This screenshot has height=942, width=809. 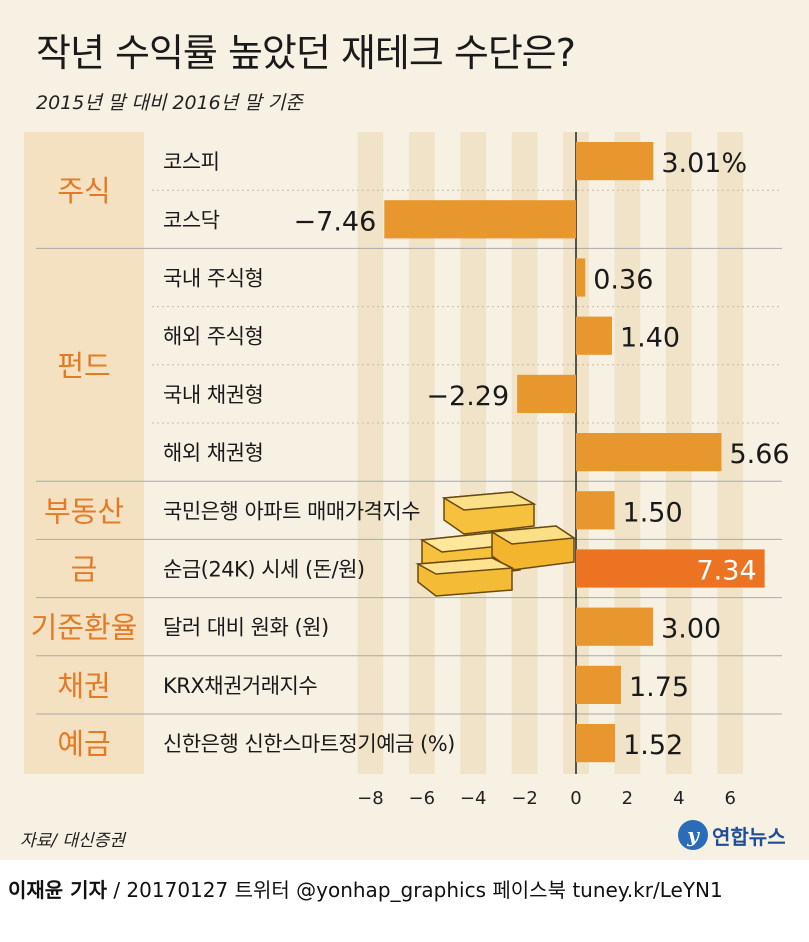 What do you see at coordinates (467, 396) in the screenshot?
I see `value-label: −2.29` at bounding box center [467, 396].